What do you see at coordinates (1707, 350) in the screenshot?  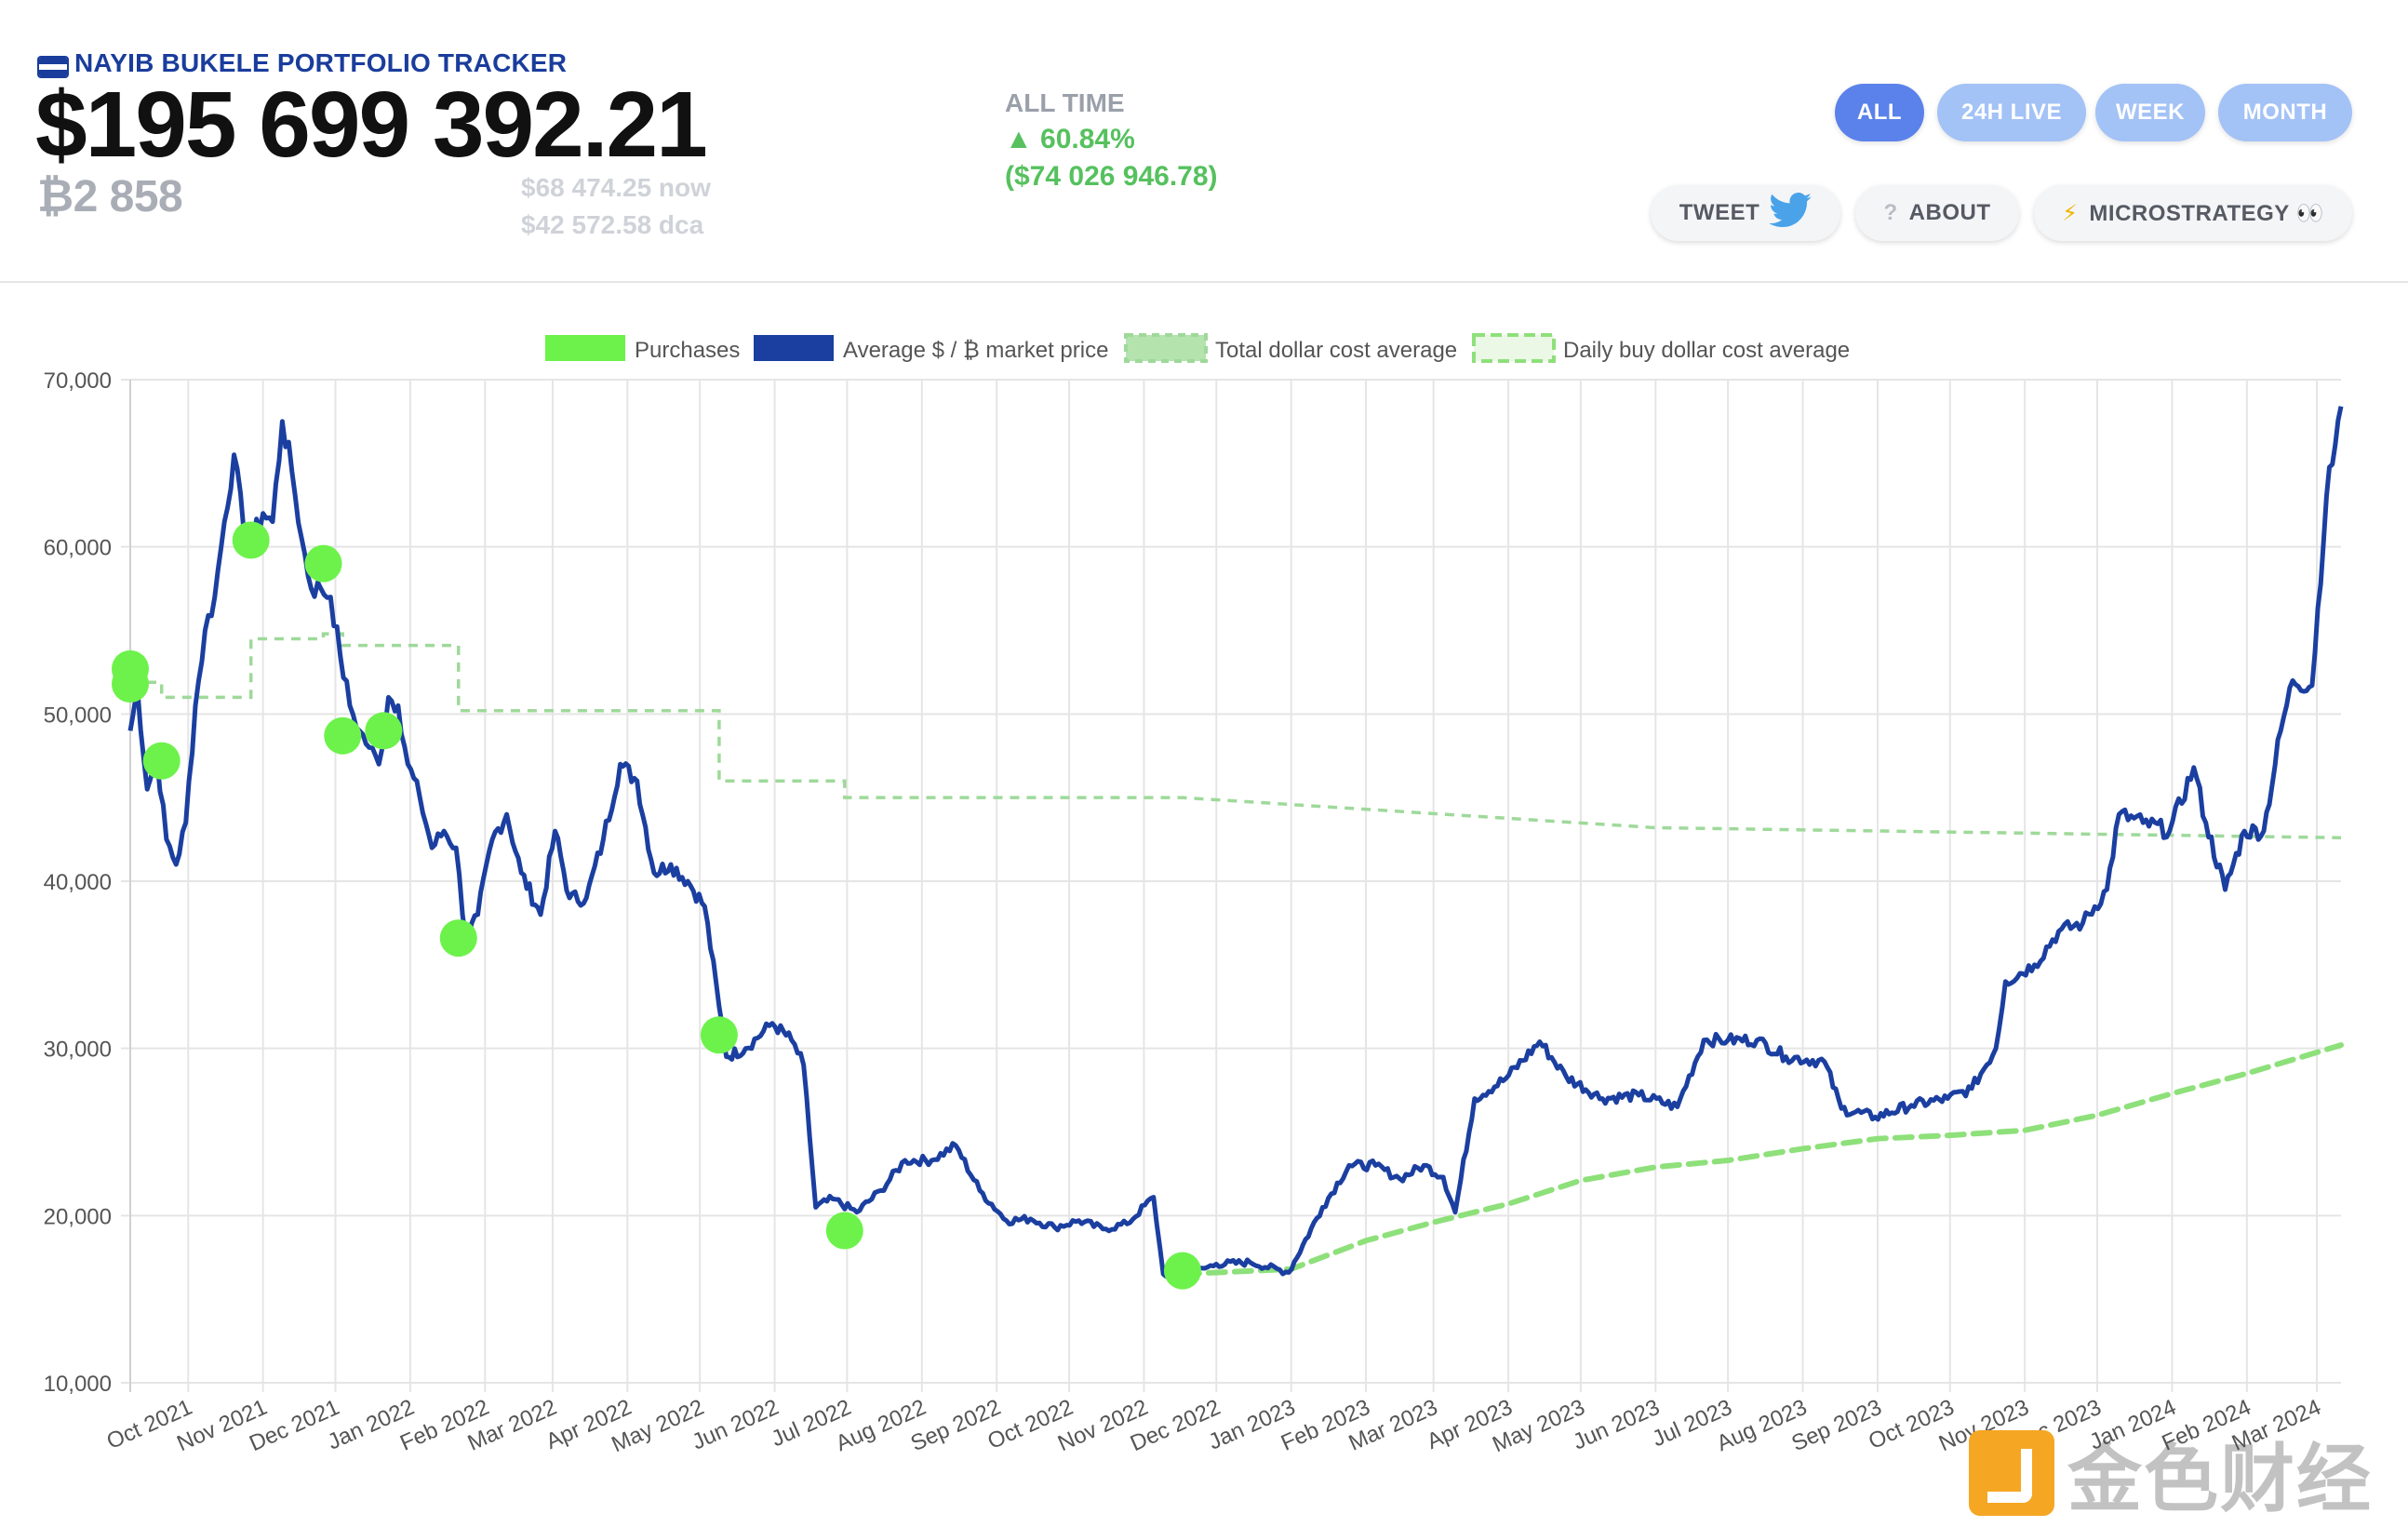 I see `legend-label-daily: Daily buy dollar cost average` at bounding box center [1707, 350].